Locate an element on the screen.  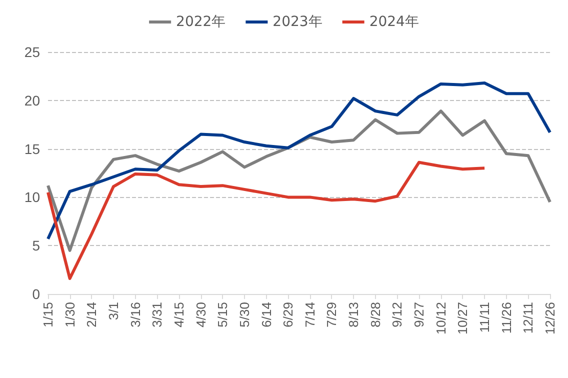
x-tick-label: 9/27 is located at coordinates (419, 315).